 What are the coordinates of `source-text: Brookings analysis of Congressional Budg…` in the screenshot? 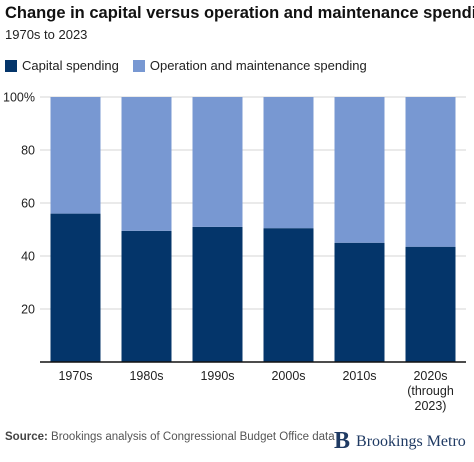 It's located at (193, 437).